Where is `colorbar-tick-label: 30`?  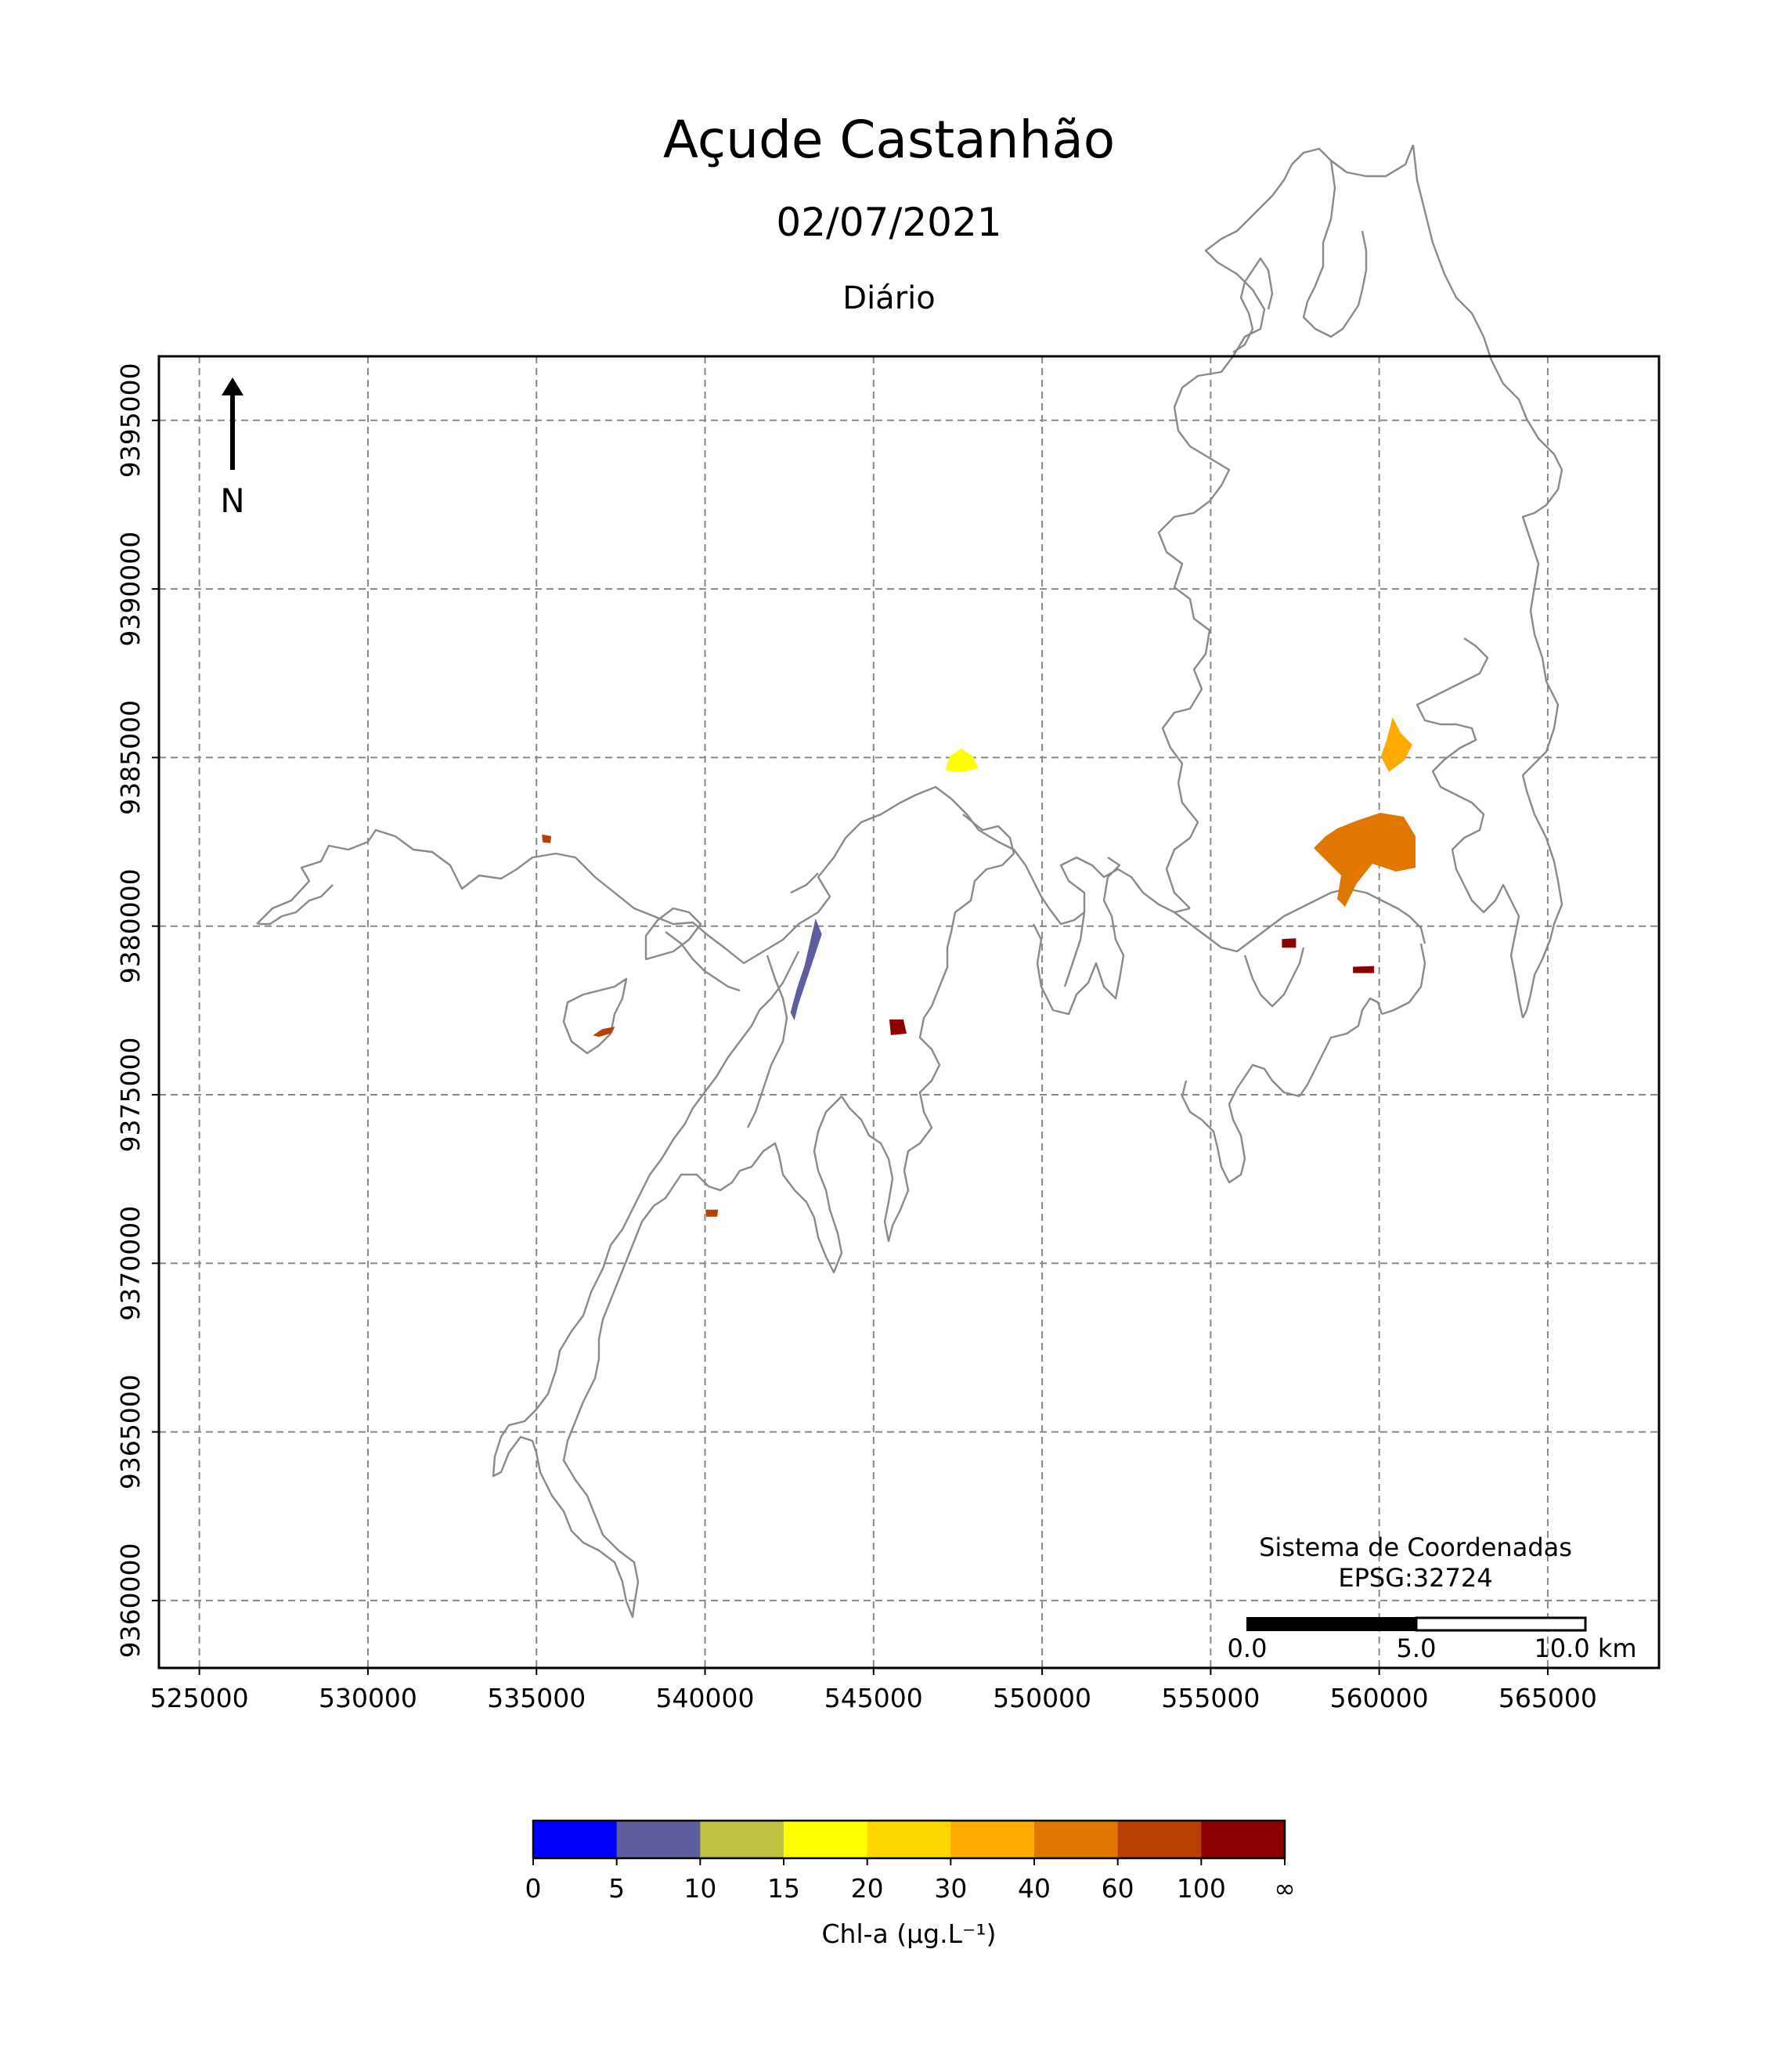 colorbar-tick-label: 30 is located at coordinates (950, 1888).